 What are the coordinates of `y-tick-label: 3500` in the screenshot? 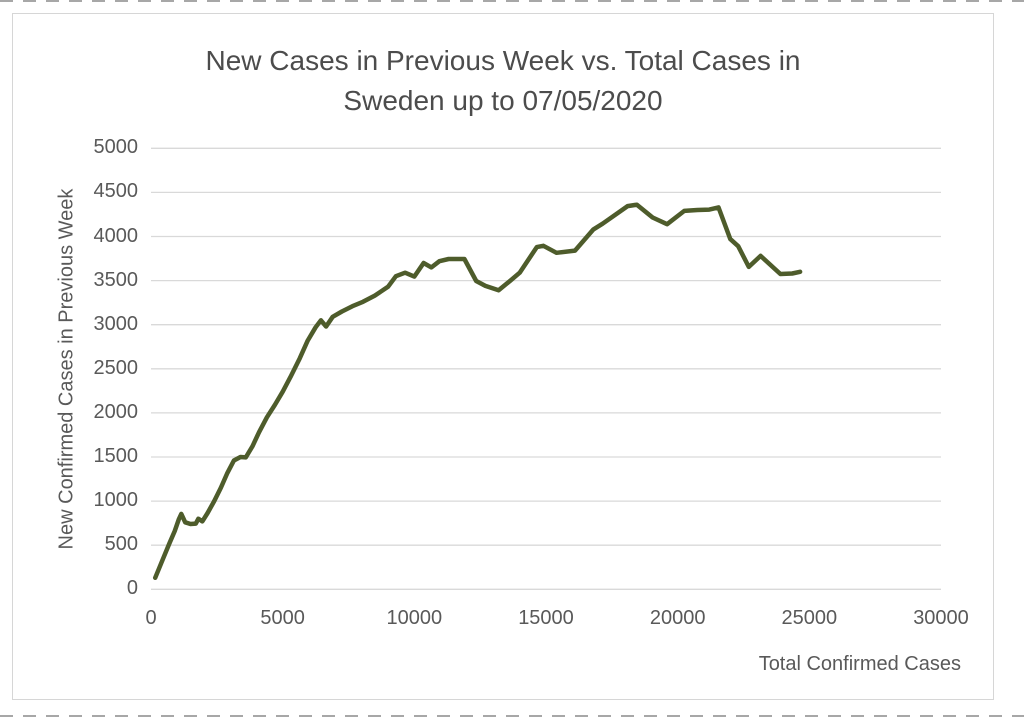 It's located at (116, 279).